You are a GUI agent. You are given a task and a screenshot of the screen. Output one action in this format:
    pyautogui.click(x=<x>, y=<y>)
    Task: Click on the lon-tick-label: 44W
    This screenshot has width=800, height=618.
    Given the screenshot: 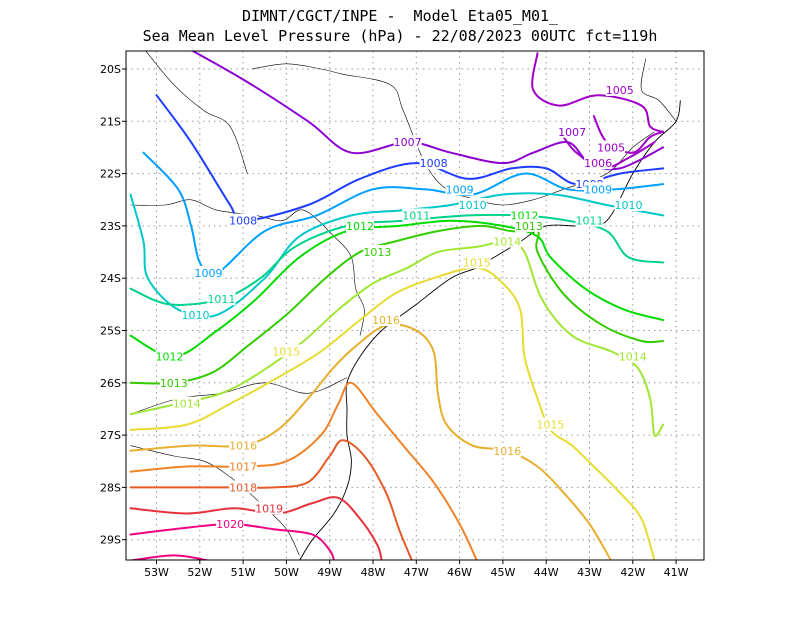 What is the action you would take?
    pyautogui.click(x=546, y=572)
    